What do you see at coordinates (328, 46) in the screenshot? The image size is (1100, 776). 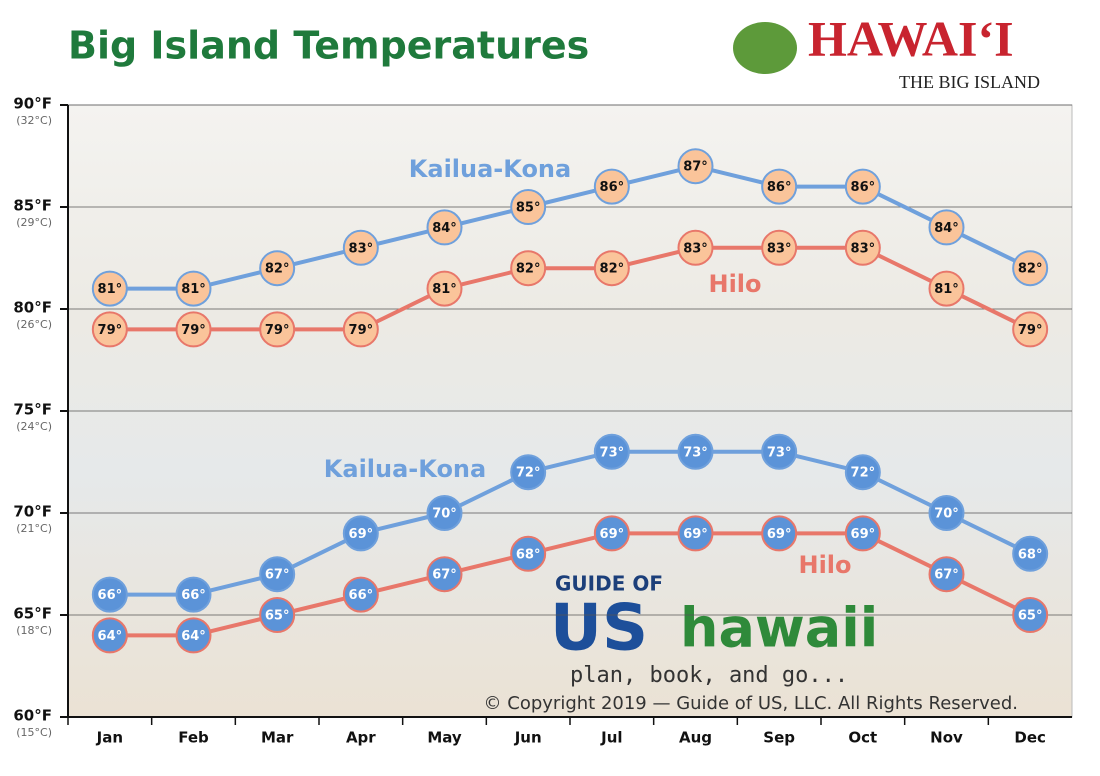 I see `chart-title: Big Island Temperatures` at bounding box center [328, 46].